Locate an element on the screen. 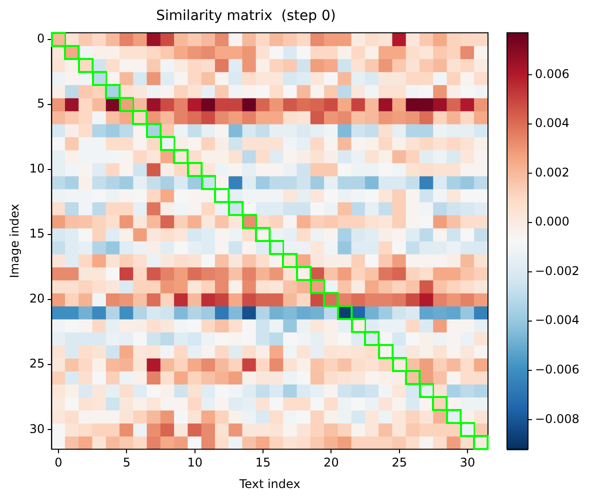  color-bar-label: 0.000 is located at coordinates (552, 221).